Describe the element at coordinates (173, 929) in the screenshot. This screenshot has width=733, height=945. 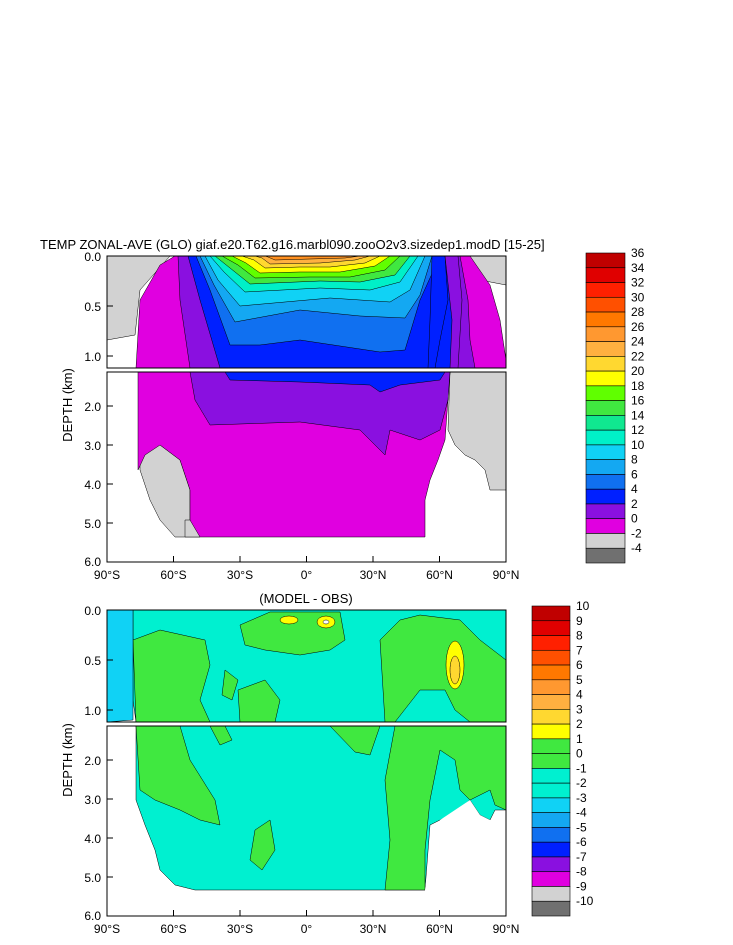
I see `x-tick-label: 60°S` at that location.